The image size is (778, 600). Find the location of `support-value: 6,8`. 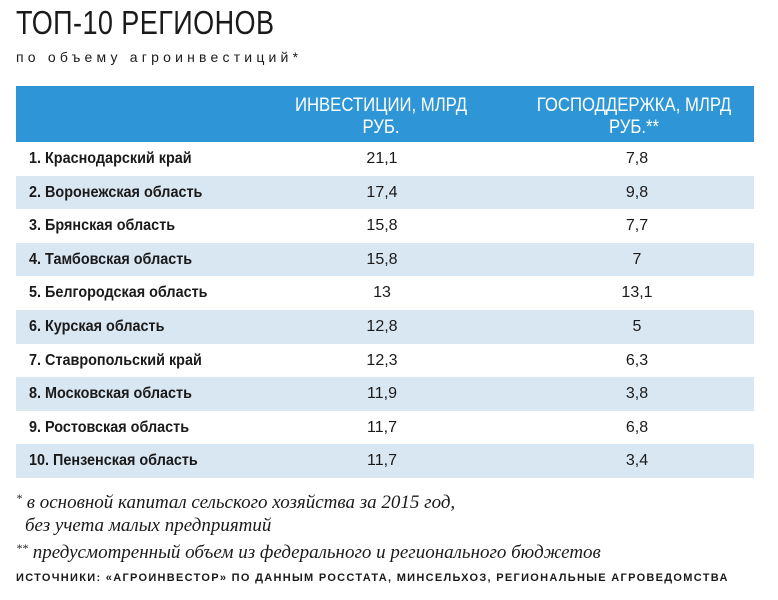

support-value: 6,8 is located at coordinates (637, 427).